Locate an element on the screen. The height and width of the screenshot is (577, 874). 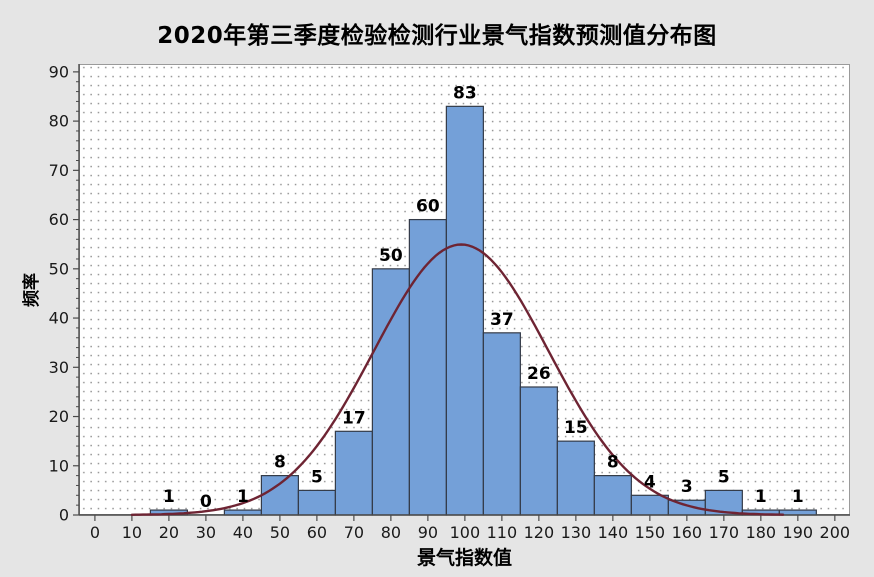
y-axis-tick-label: 40 is located at coordinates (59, 318).